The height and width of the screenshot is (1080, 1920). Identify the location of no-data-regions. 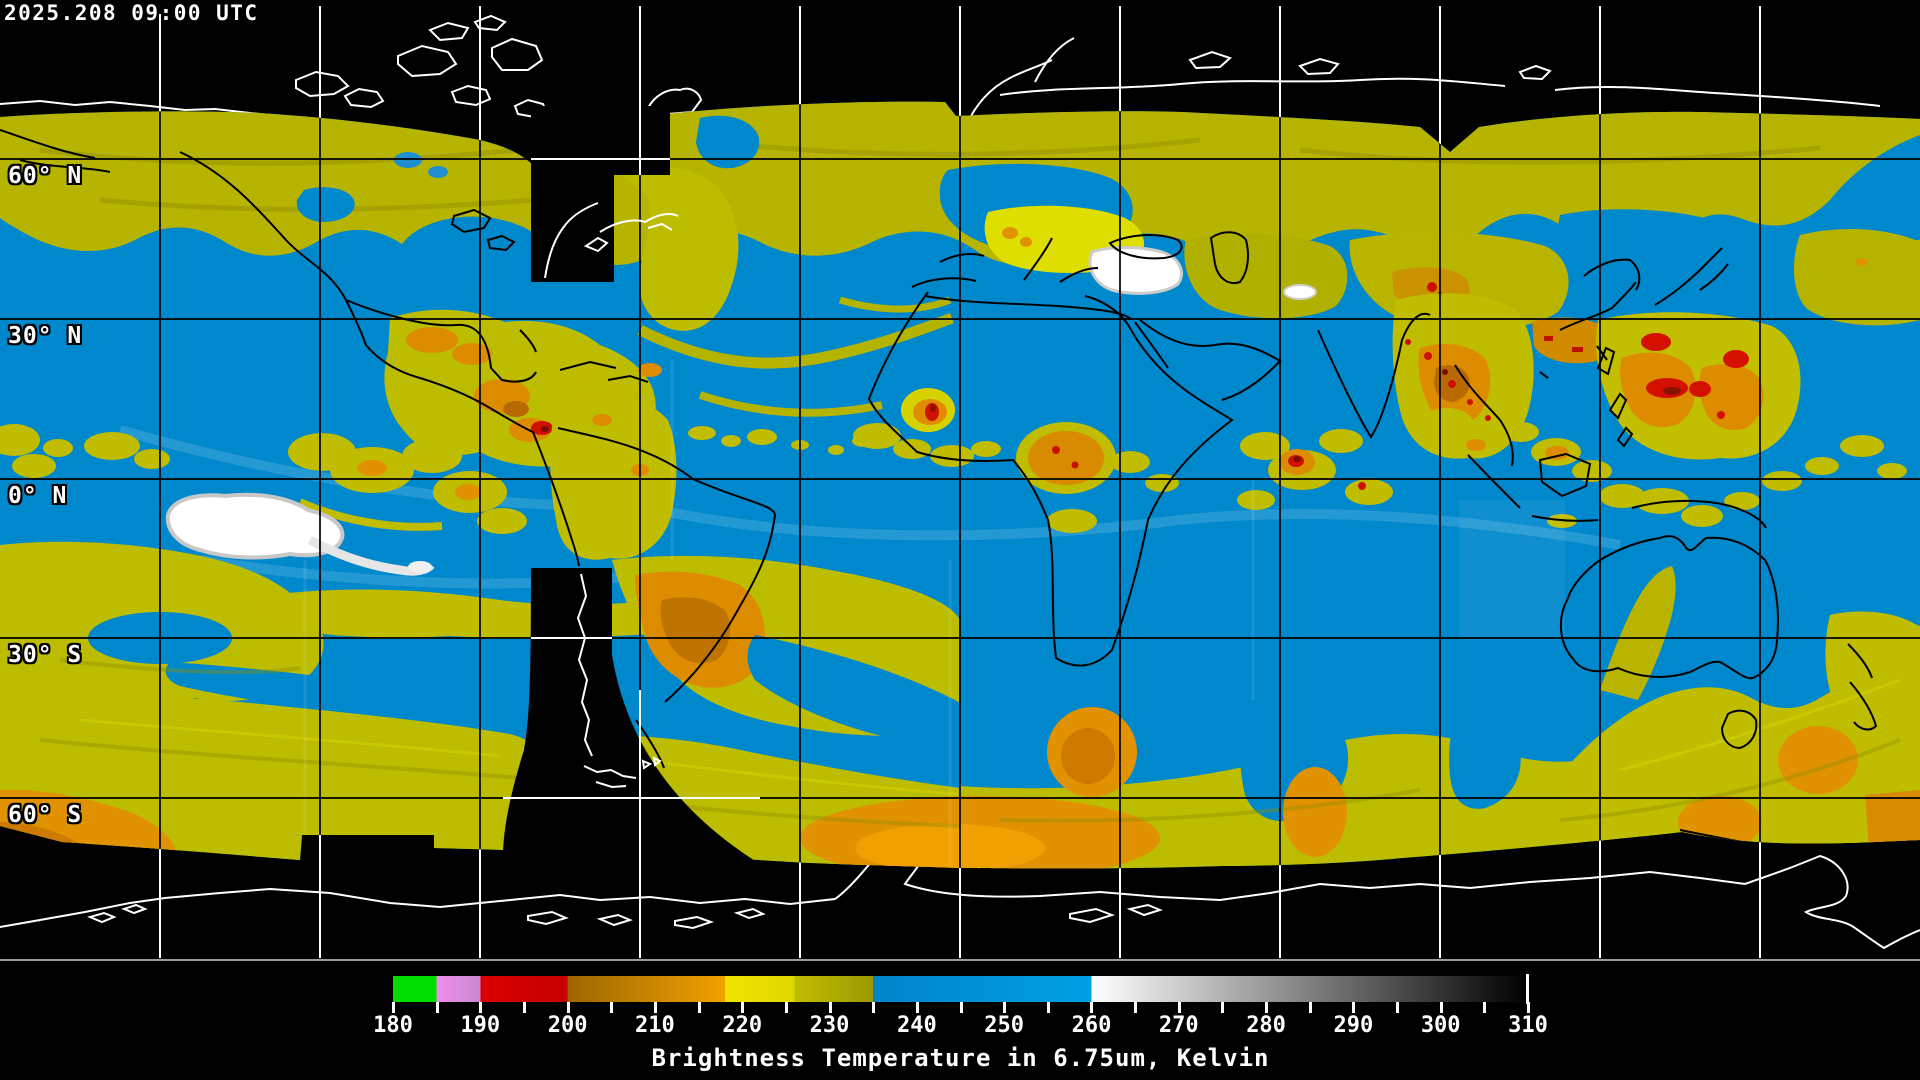
(631, 485).